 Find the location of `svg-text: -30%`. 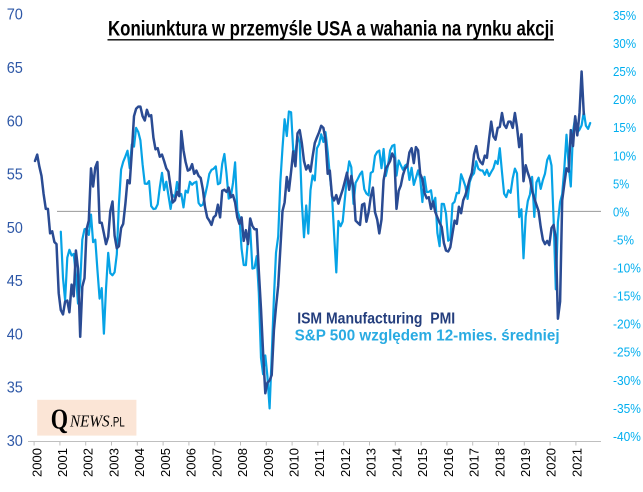

svg-text: -30% is located at coordinates (627, 381).